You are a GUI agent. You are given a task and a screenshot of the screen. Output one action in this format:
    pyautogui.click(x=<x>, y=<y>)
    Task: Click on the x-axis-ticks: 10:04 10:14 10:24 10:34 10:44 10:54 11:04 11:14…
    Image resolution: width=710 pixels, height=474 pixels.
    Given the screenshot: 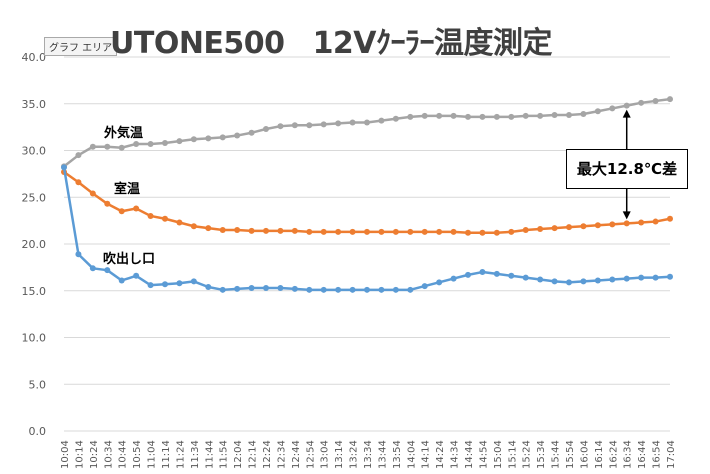 What is the action you would take?
    pyautogui.click(x=368, y=454)
    